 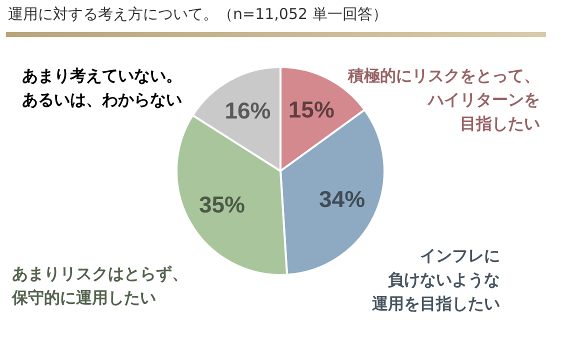 What do you see at coordinates (198, 14) in the screenshot?
I see `chart-title: 運用に対する考え方について。（n=11,052 単一回答）` at bounding box center [198, 14].